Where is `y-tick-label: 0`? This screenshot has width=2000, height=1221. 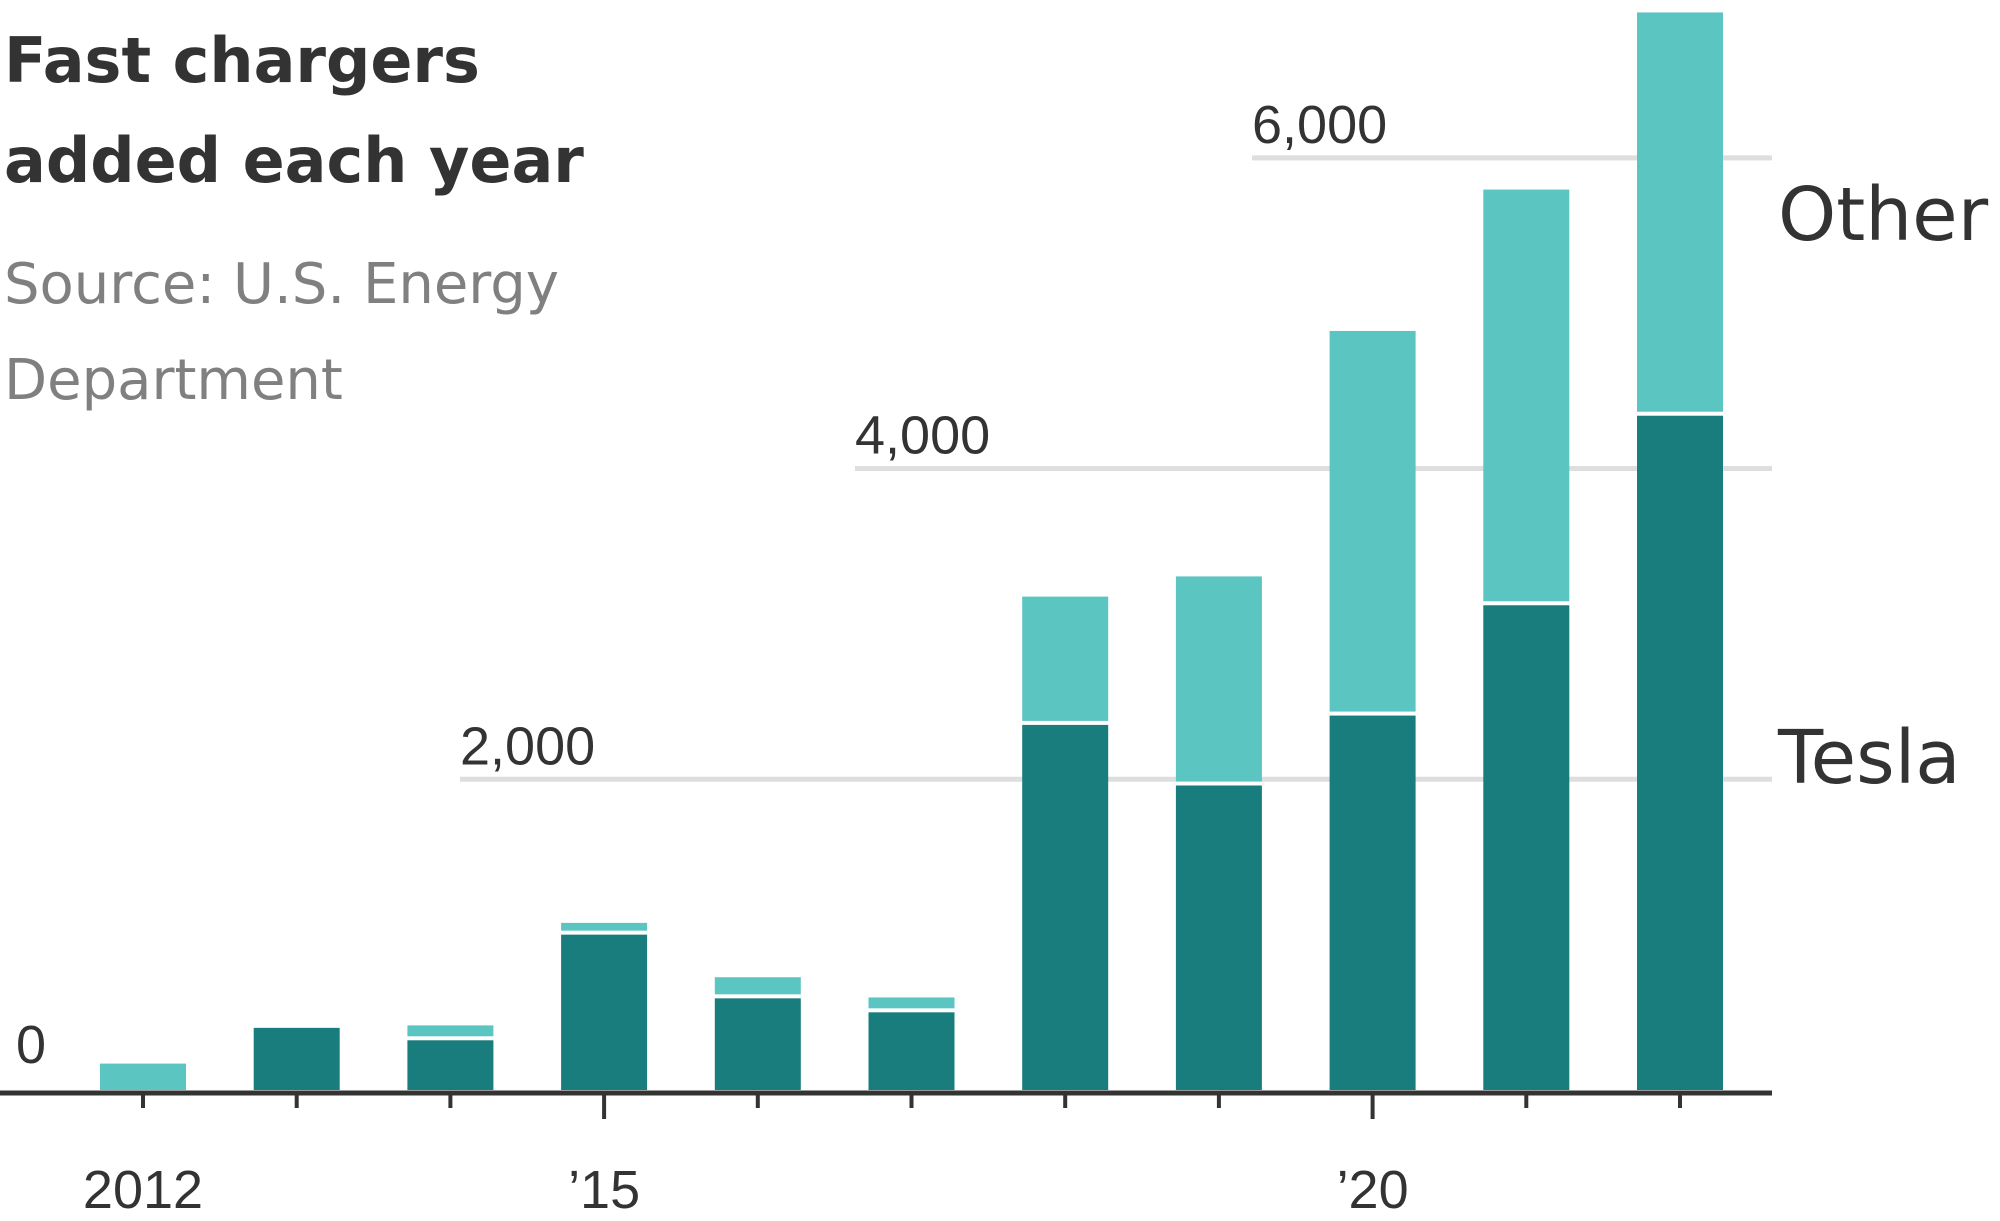 y-tick-label: 0 is located at coordinates (31, 1045).